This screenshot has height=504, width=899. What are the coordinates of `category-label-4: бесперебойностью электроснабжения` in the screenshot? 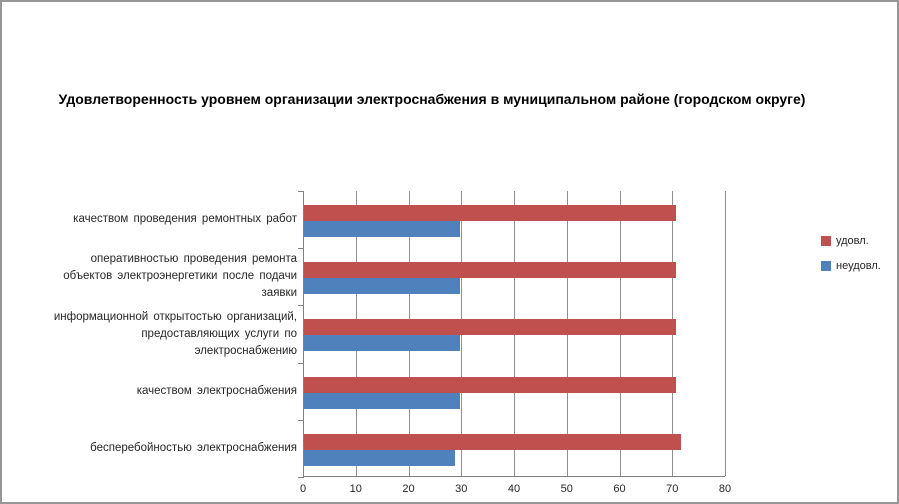 It's located at (193, 447).